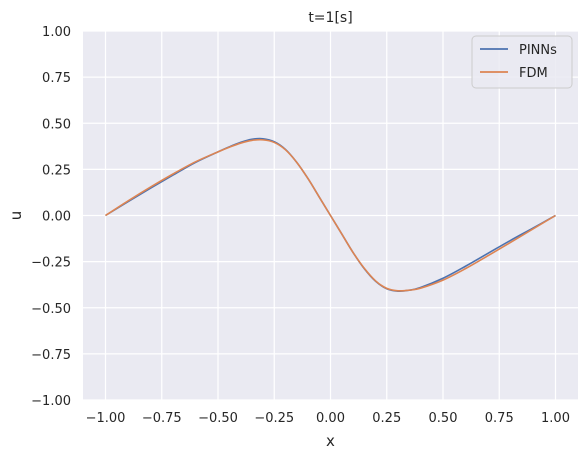 This screenshot has width=588, height=457. I want to click on y-tick-label: 1.00, so click(56, 32).